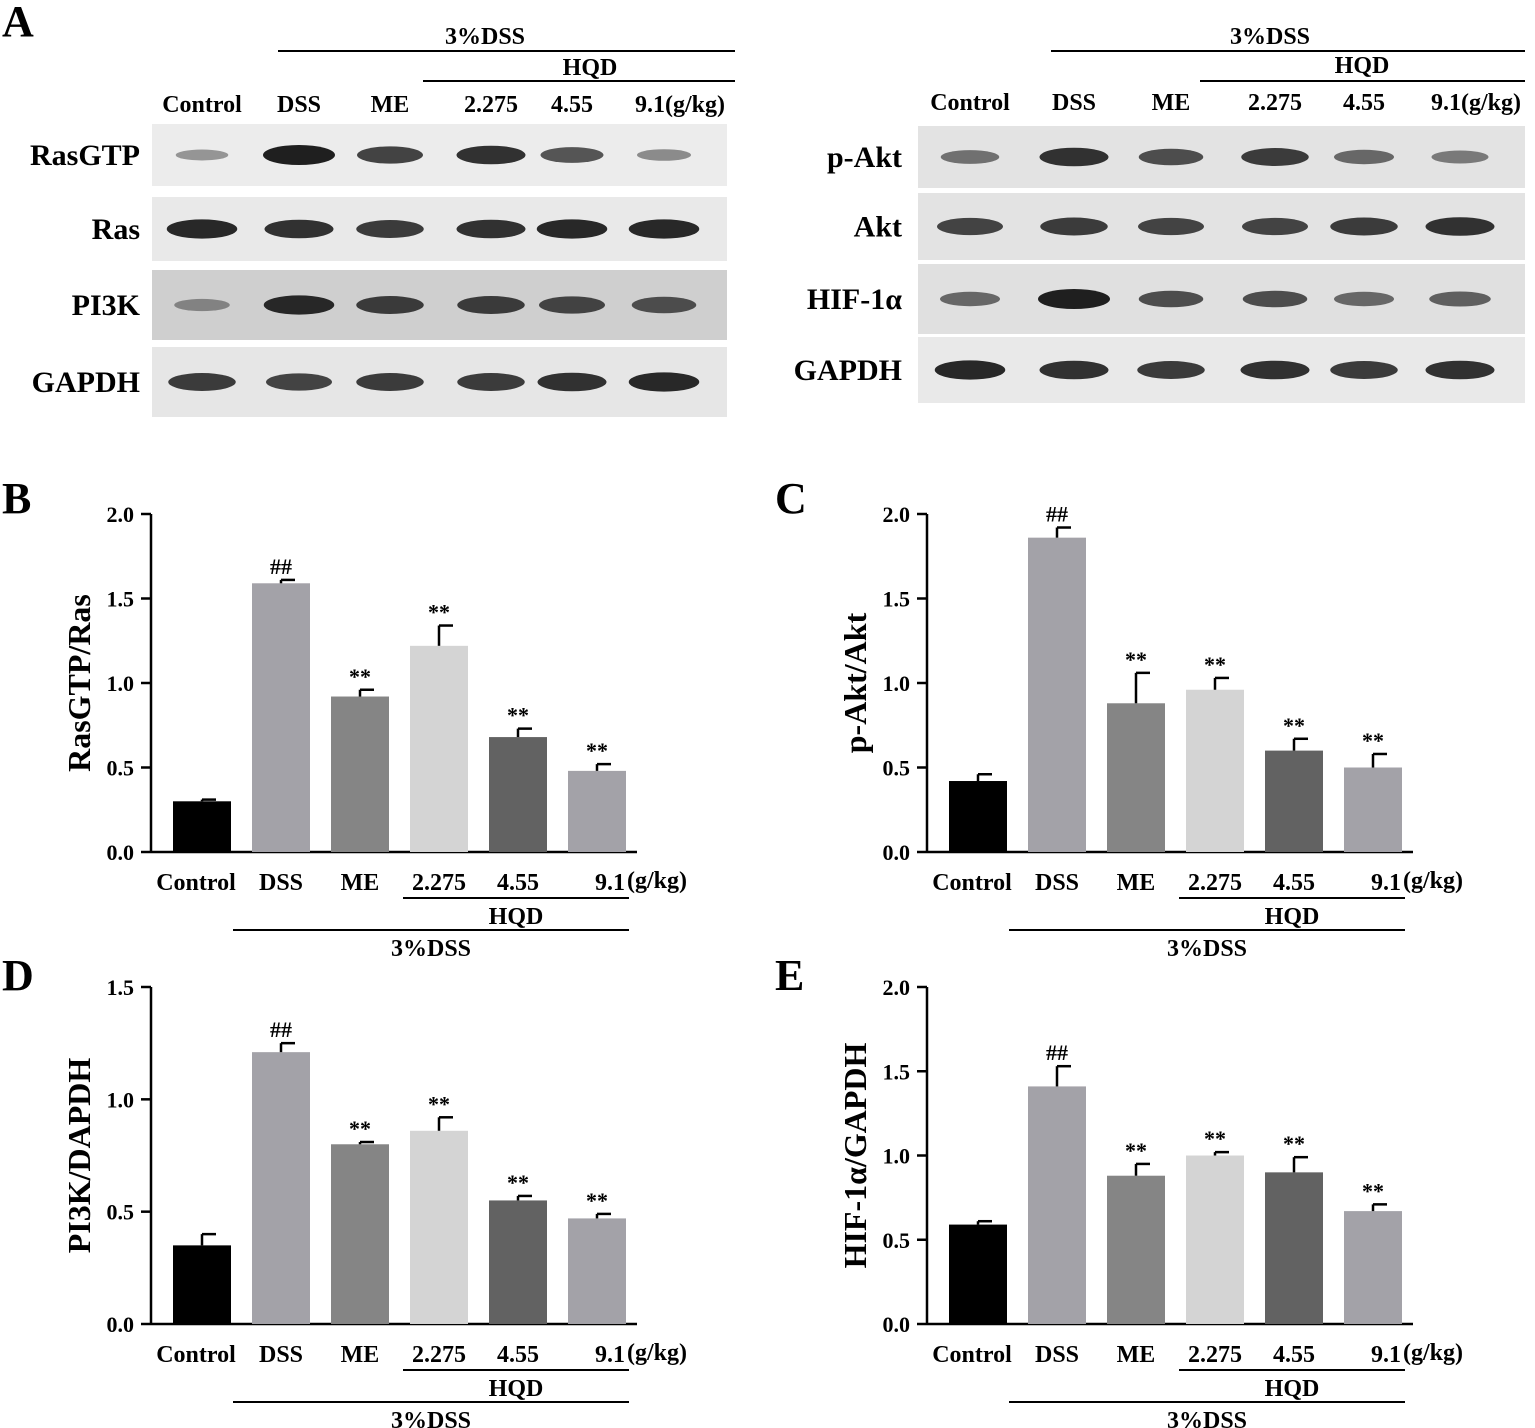 This screenshot has width=1535, height=1428. Describe the element at coordinates (572, 105) in the screenshot. I see `lane-label-4-55: 4.55` at that location.